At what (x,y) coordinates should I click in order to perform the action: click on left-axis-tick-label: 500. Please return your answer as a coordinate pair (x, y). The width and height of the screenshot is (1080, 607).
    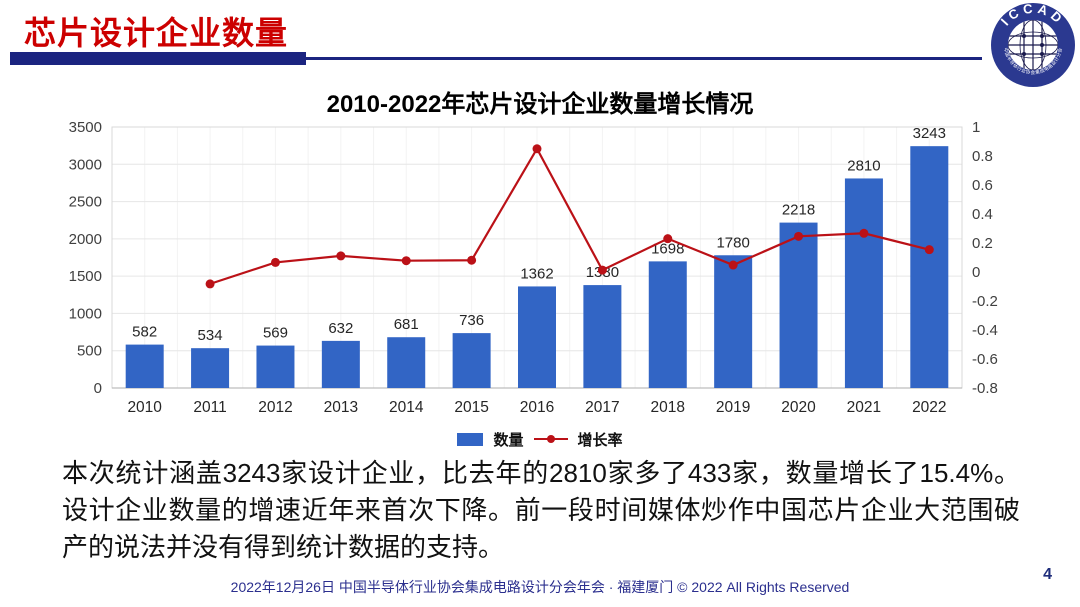
    Looking at the image, I should click on (89, 351).